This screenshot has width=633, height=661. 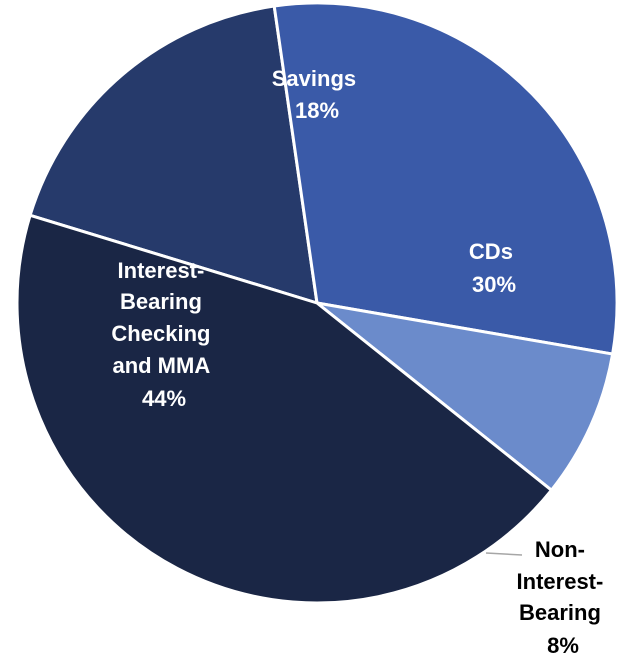 I want to click on interest-bearing-name-line-3: Checking, so click(x=160, y=333).